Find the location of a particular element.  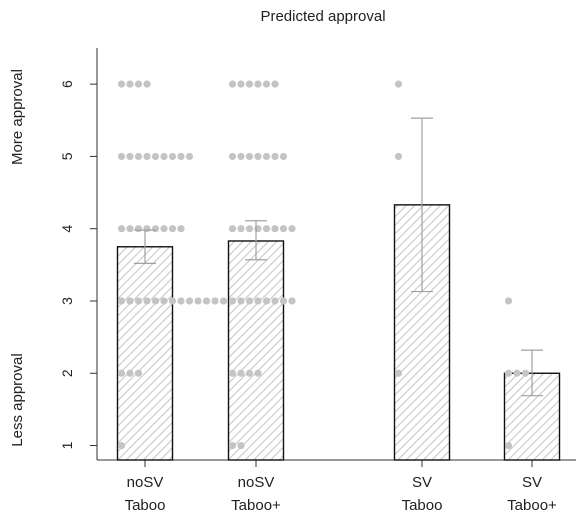

y-axis-label-bottom: Less approval is located at coordinates (17, 399).